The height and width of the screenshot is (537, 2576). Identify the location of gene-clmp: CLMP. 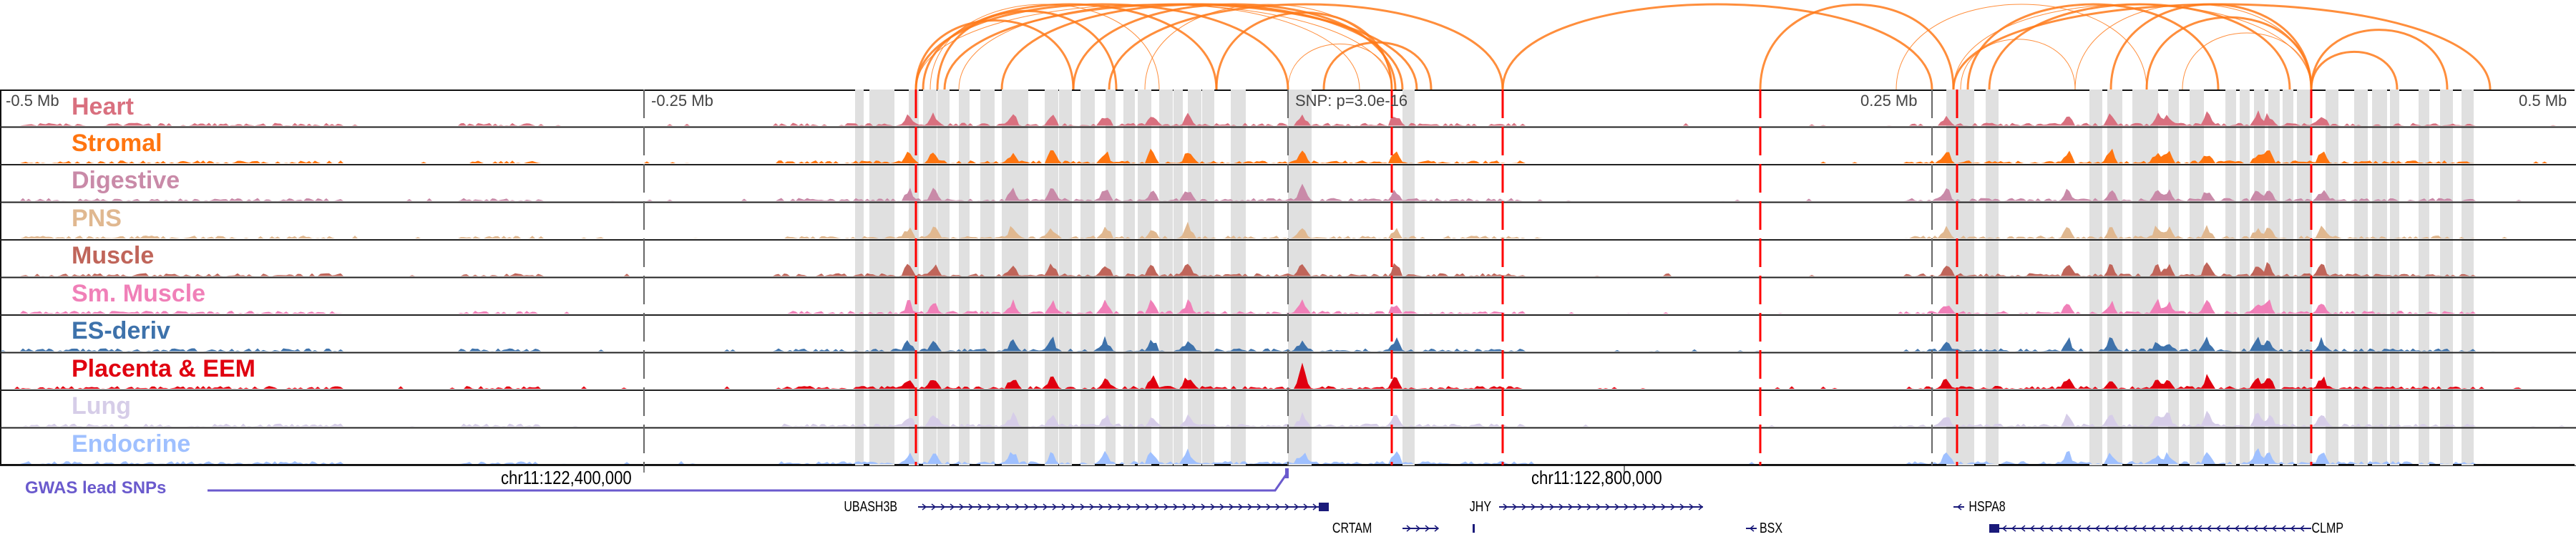
(2327, 528).